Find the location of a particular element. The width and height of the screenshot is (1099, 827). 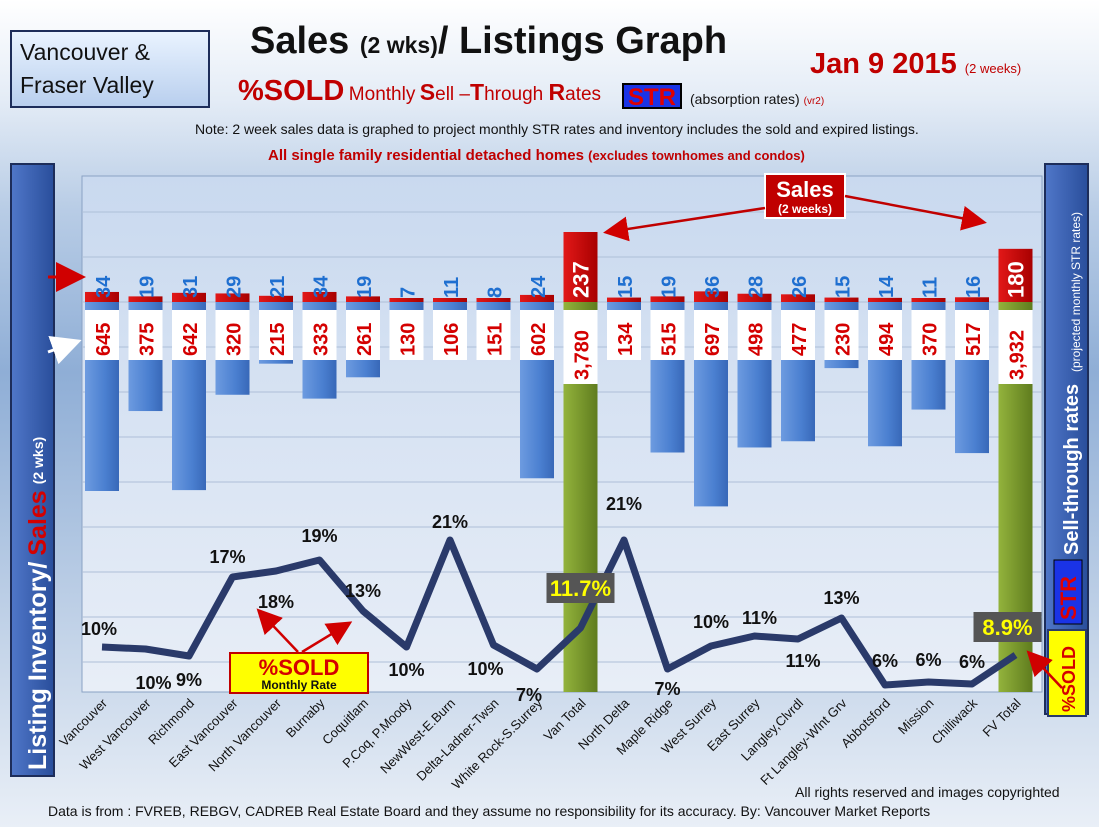

left-title-inventory: Listing Inventory/ is located at coordinates (38, 666).